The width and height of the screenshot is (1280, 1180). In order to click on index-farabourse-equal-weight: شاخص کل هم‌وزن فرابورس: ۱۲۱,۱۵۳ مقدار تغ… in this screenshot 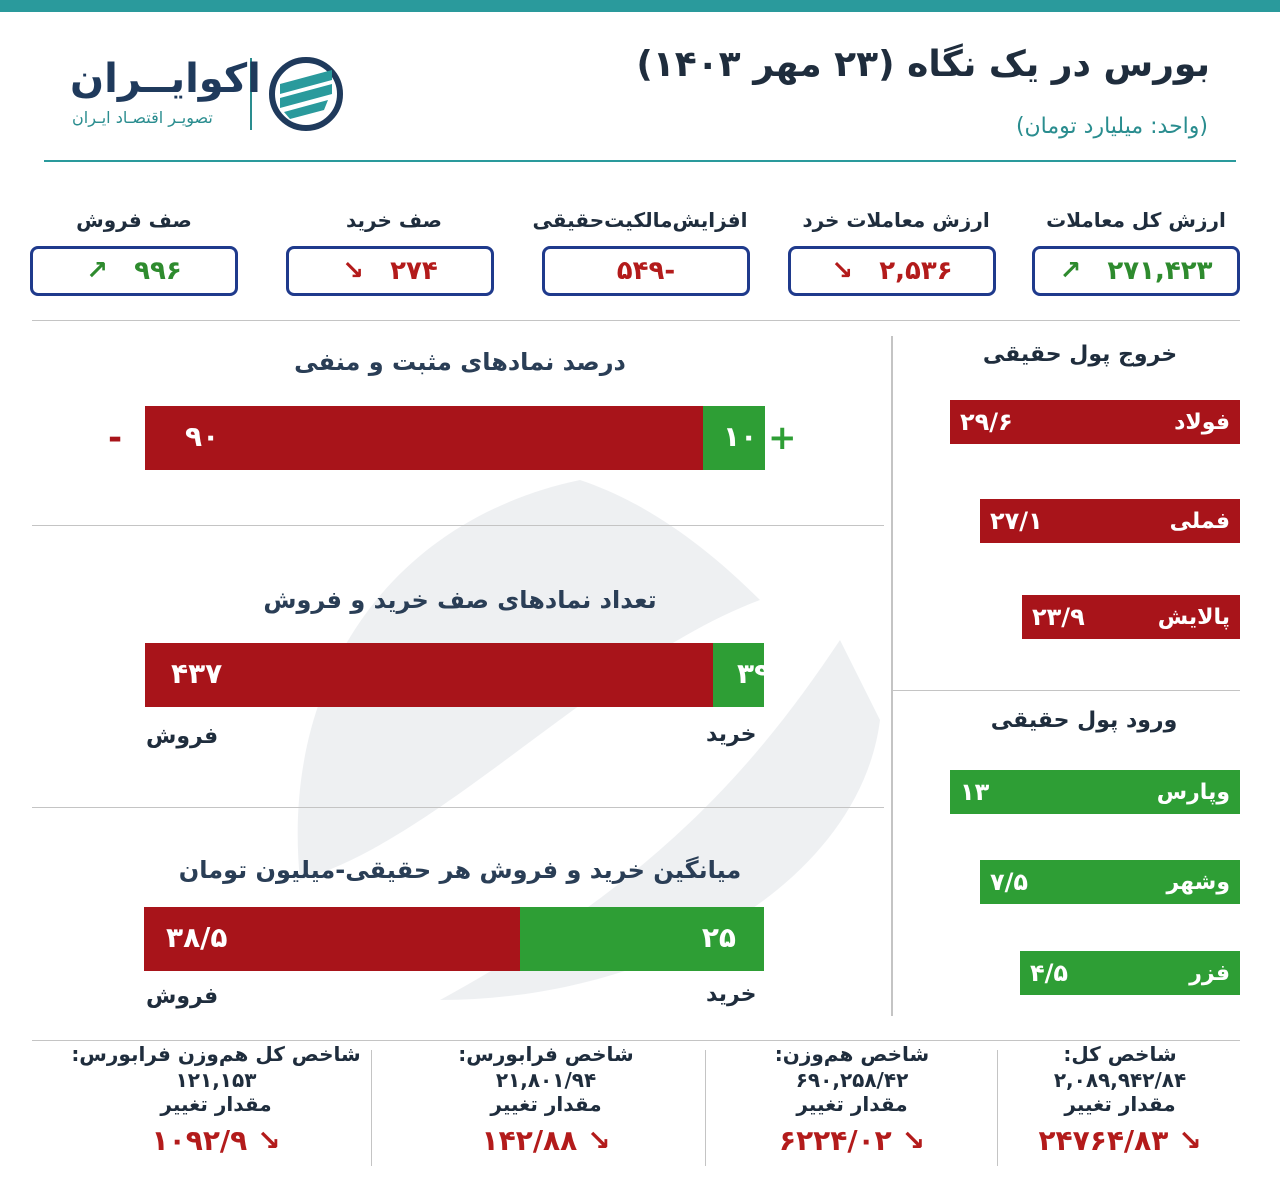, I will do `click(216, 1099)`.